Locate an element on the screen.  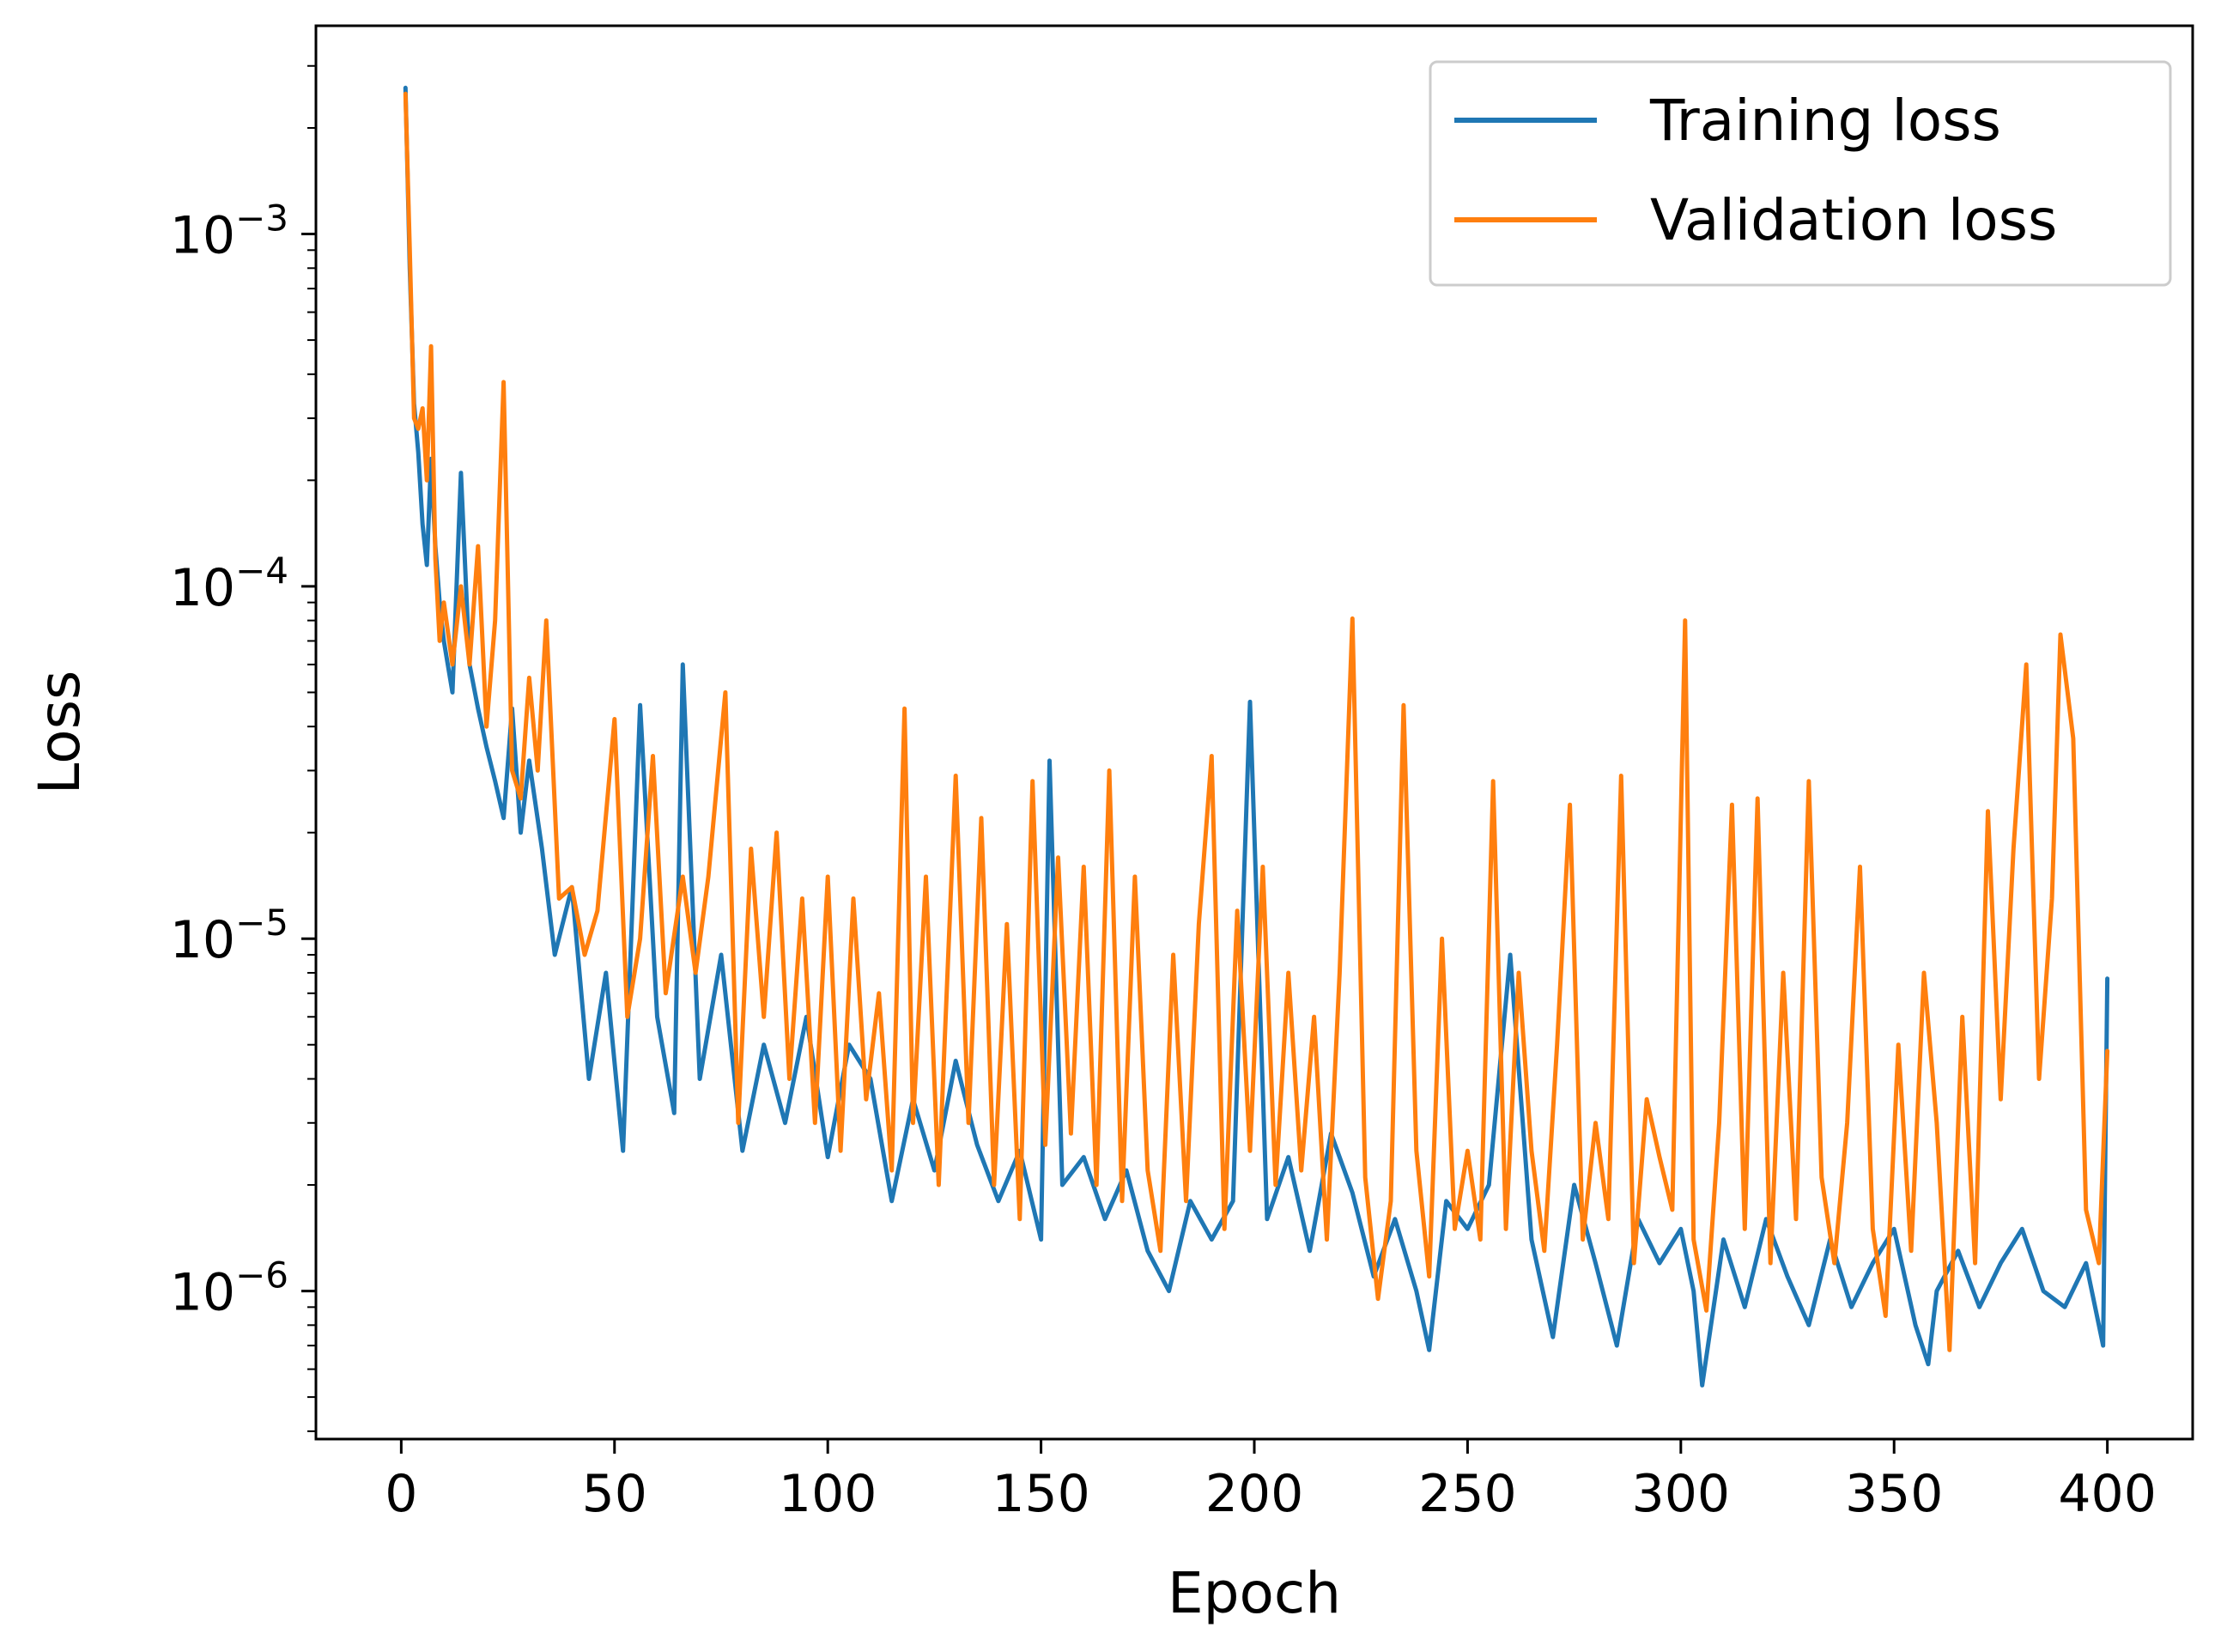
x-tick-label: 250 is located at coordinates (1467, 1494).